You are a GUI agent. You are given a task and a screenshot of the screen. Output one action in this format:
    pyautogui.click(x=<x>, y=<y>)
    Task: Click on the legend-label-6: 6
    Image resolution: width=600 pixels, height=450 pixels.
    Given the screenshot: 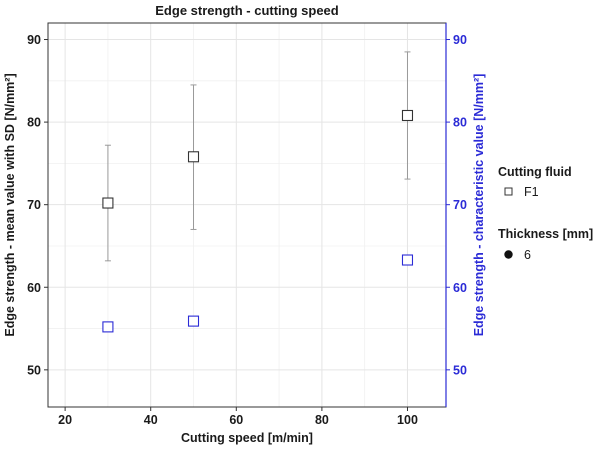 What is the action you would take?
    pyautogui.click(x=527, y=255)
    